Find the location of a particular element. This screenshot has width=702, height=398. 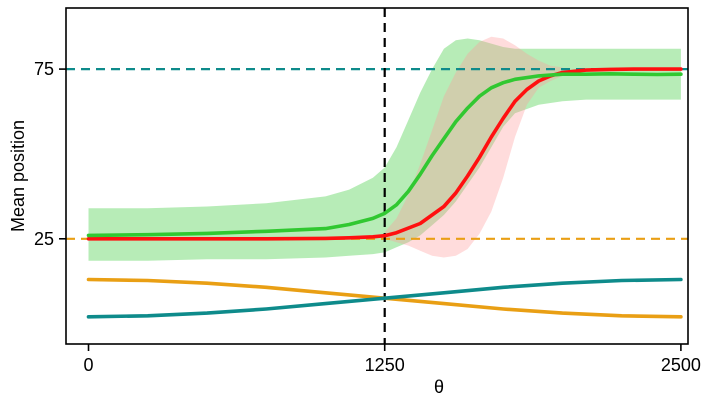

y-axis-label: Mean position is located at coordinates (18, 176).